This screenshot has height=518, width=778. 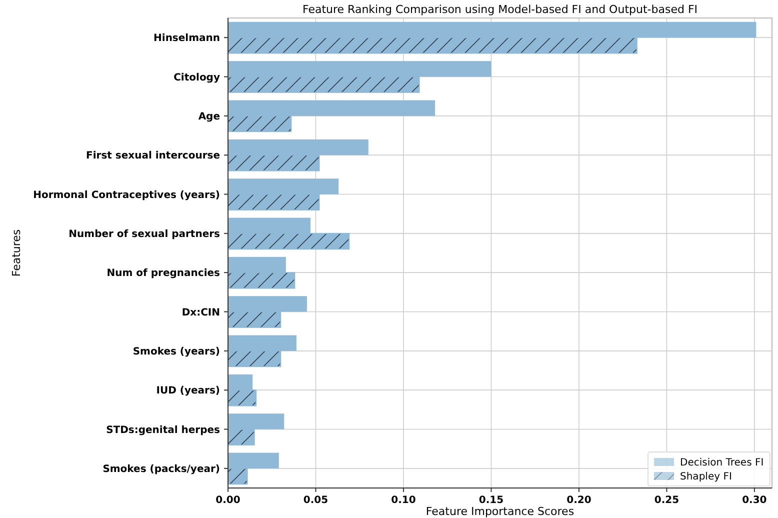 What do you see at coordinates (163, 430) in the screenshot?
I see `y-tick-label: STDs:genital herpes` at bounding box center [163, 430].